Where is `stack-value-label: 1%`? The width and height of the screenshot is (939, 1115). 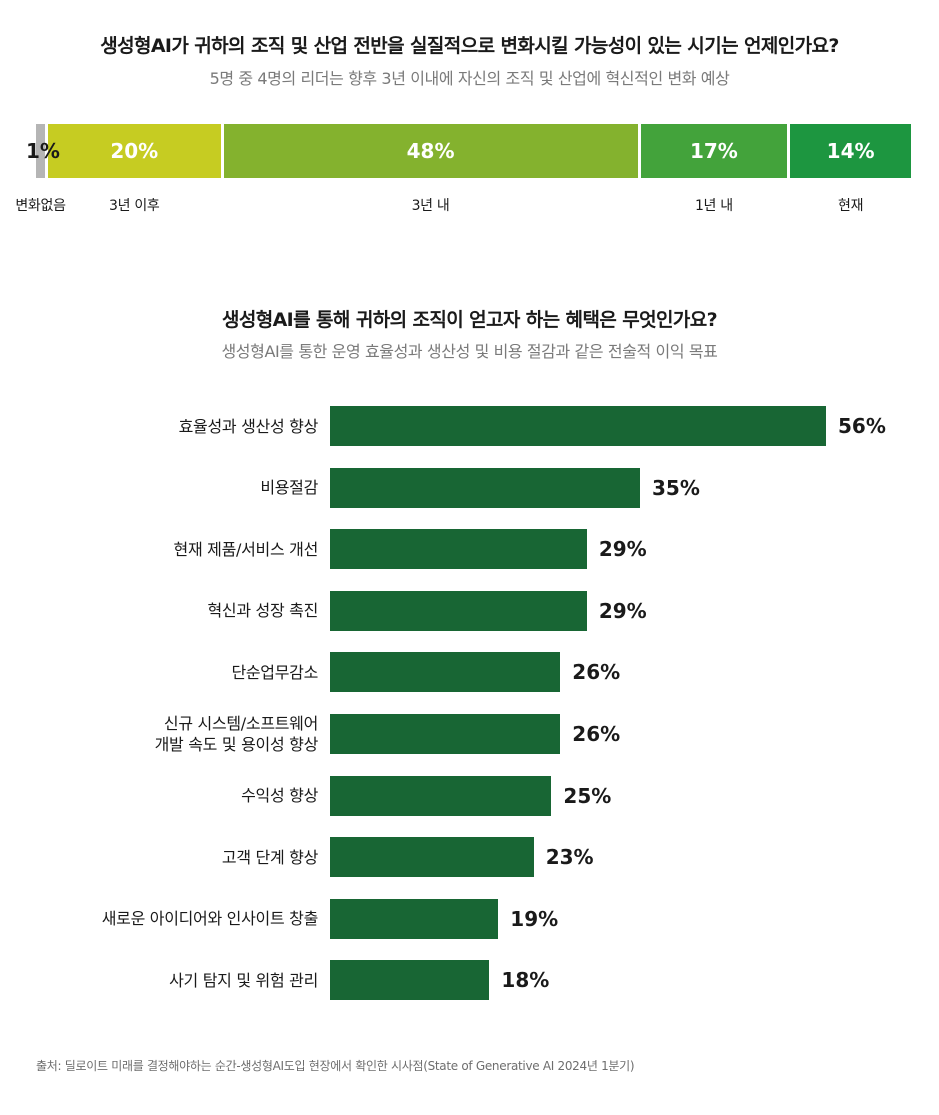
stack-value-label: 1% is located at coordinates (43, 151).